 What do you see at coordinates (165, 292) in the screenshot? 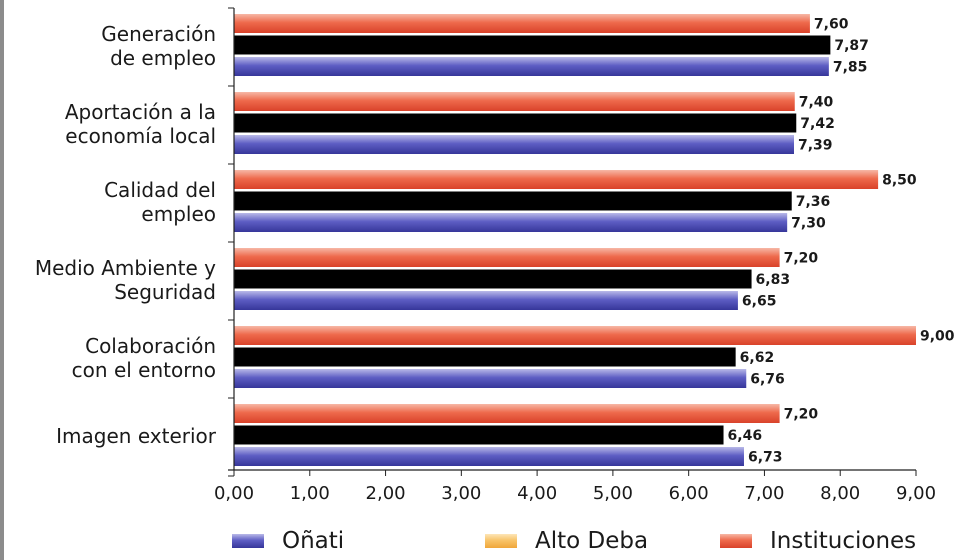
I see `category-label: Seguridad` at bounding box center [165, 292].